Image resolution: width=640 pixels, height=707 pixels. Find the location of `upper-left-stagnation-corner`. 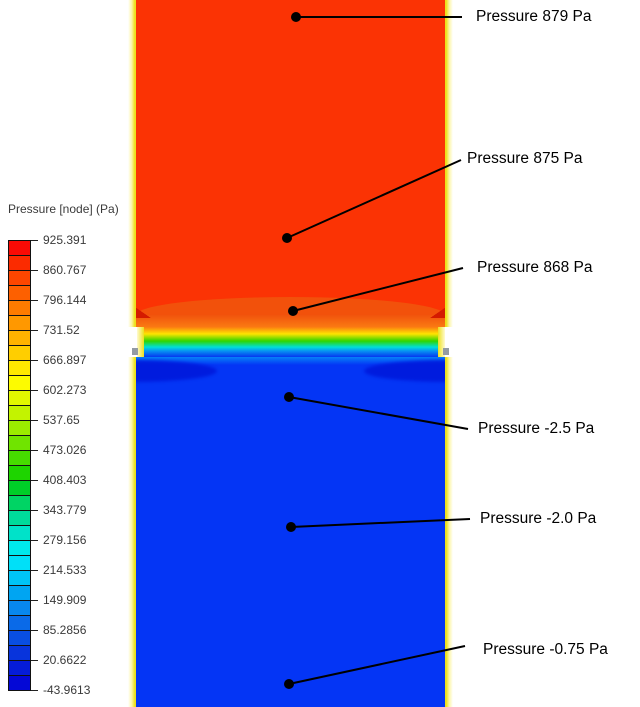

upper-left-stagnation-corner is located at coordinates (144, 312).